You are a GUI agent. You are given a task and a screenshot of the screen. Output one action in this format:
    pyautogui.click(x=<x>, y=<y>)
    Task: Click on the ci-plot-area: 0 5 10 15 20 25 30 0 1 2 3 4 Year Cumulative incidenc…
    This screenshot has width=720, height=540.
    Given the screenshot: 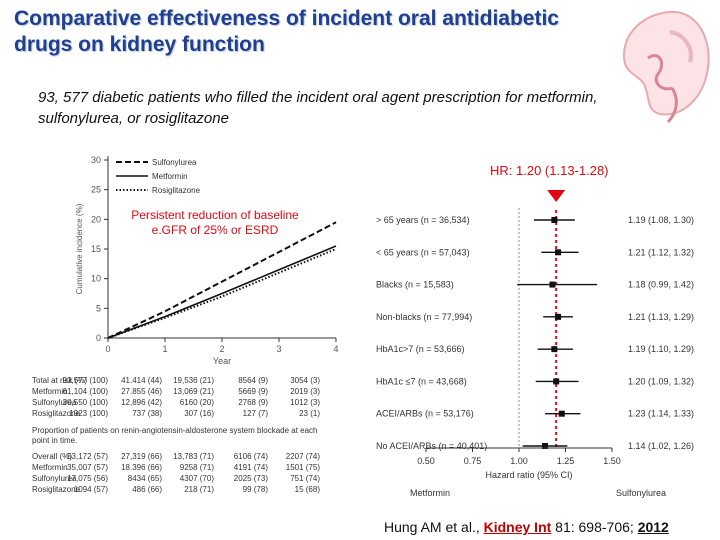 What is the action you would take?
    pyautogui.click(x=207, y=260)
    